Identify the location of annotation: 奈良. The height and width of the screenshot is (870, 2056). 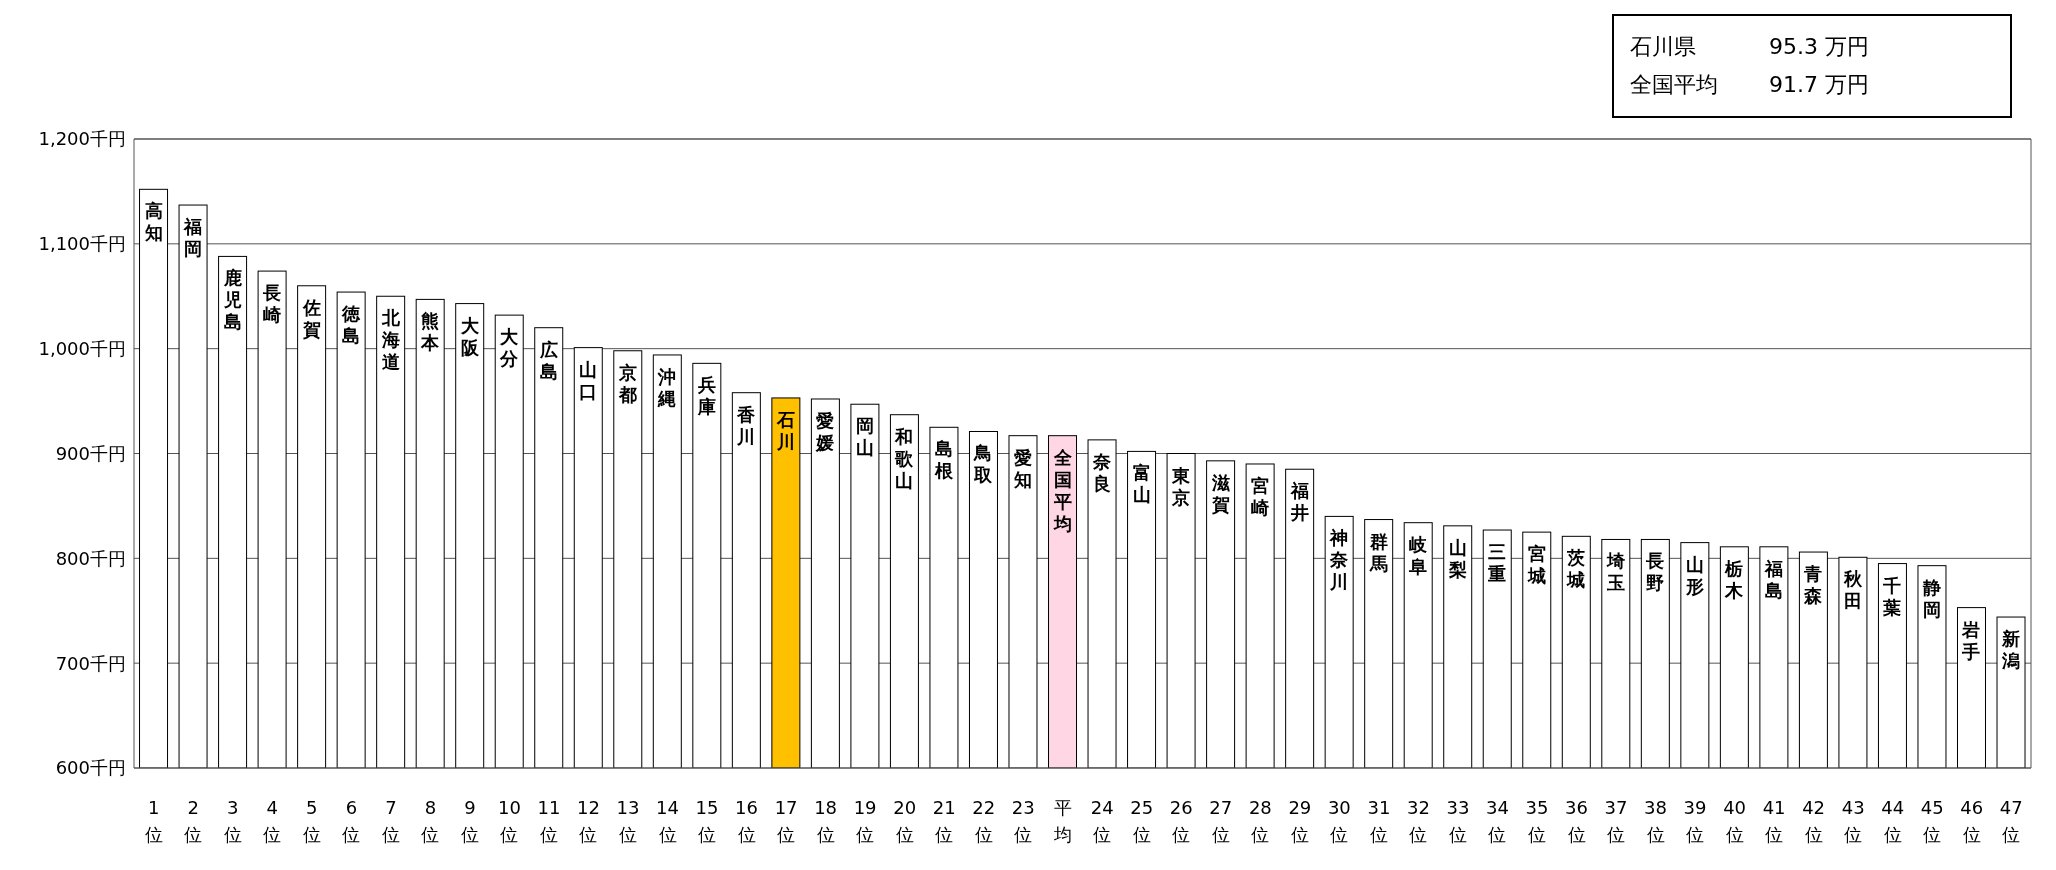
(1102, 472).